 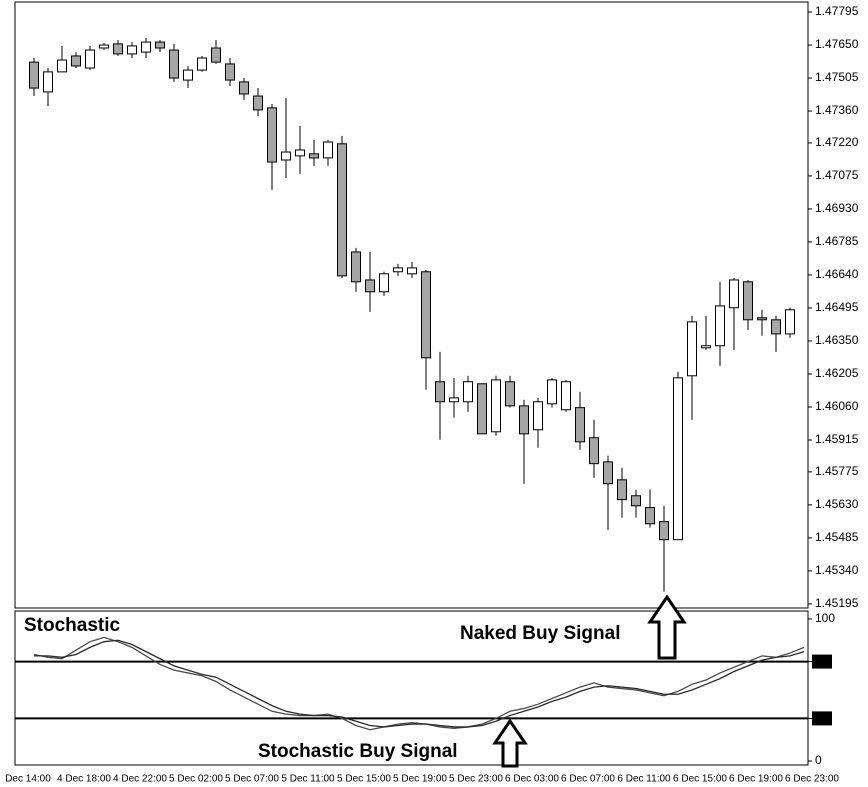 What do you see at coordinates (837, 570) in the screenshot?
I see `y-tick-label: 1.45340` at bounding box center [837, 570].